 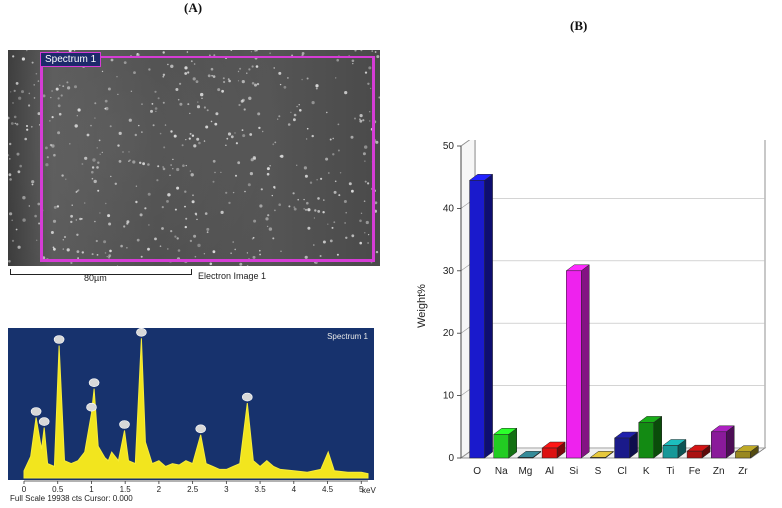 What do you see at coordinates (465, 143) in the screenshot?
I see `grid-diagonal` at bounding box center [465, 143].